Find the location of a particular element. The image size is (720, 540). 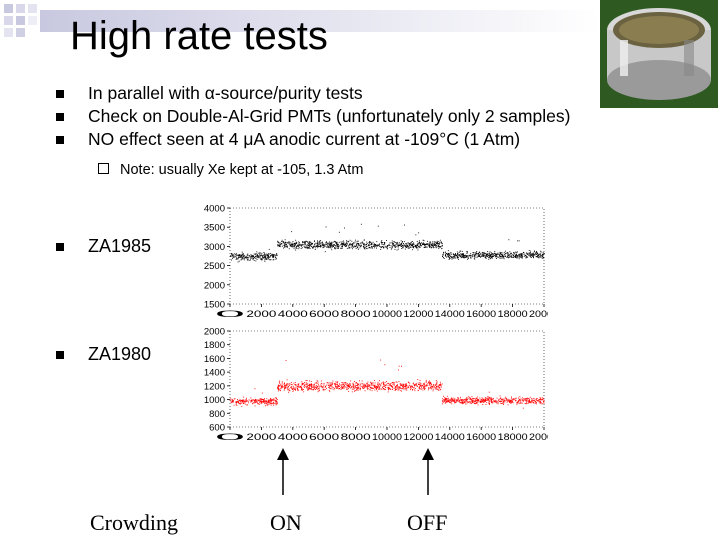

x-tick-label: 14000 is located at coordinates (450, 313).